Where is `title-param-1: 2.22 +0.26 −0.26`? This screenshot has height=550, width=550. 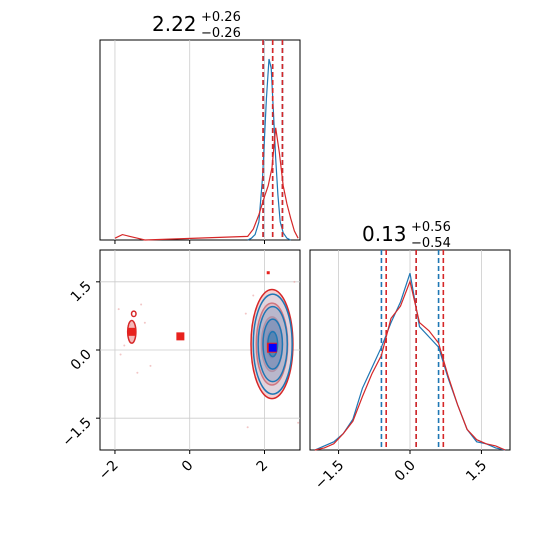
title-param-1: 2.22 +0.26 −0.26 is located at coordinates (196, 25).